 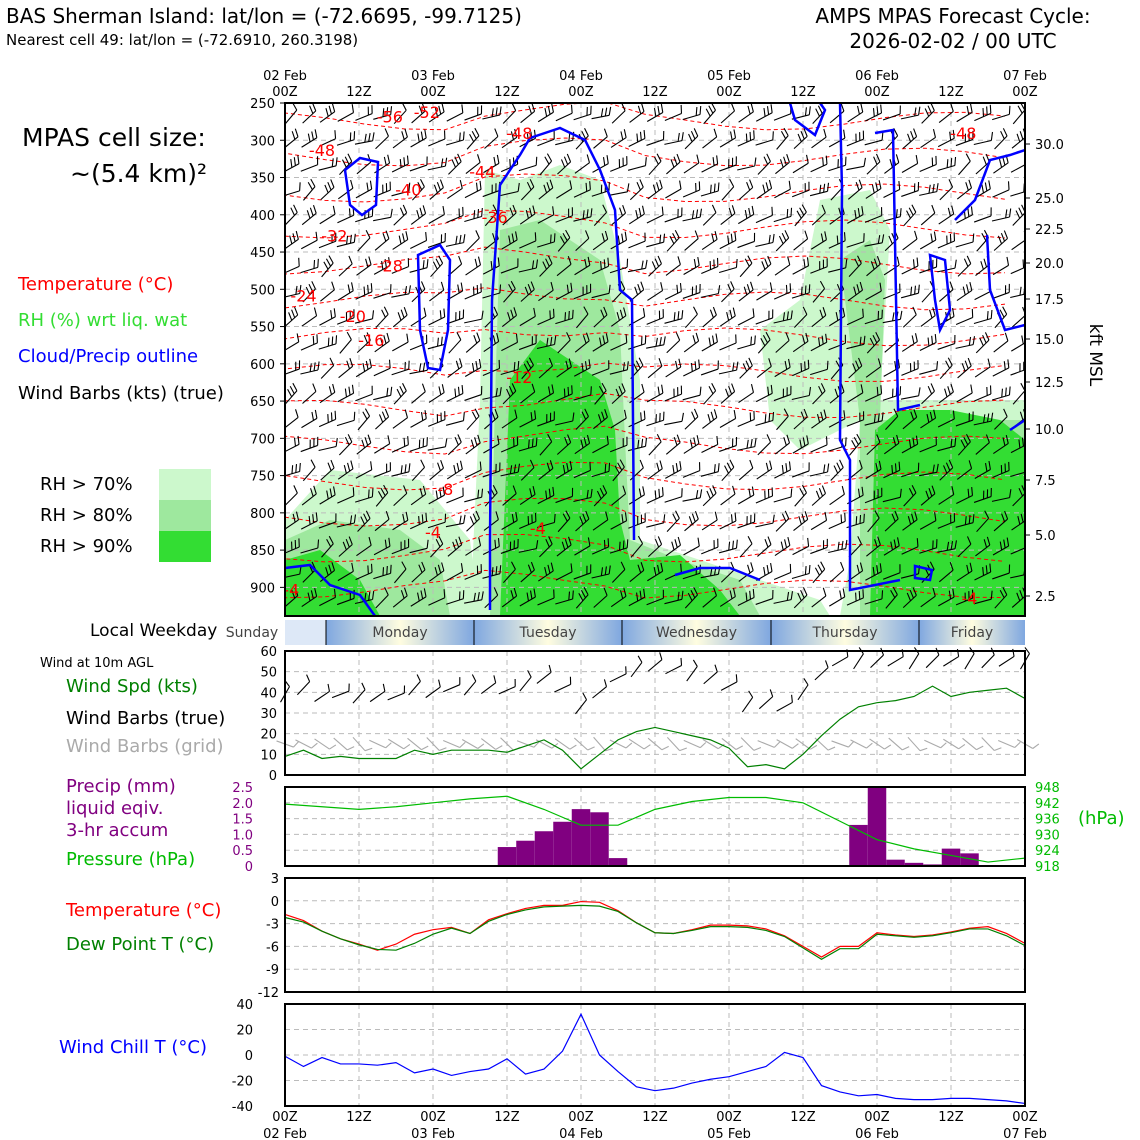 What do you see at coordinates (618, 862) in the screenshot?
I see `precip-bar` at bounding box center [618, 862].